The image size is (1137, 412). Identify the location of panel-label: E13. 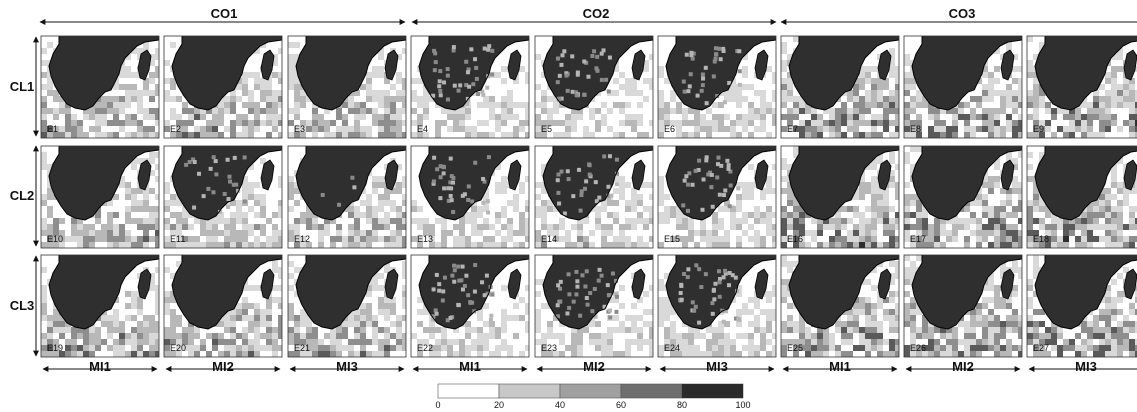
(425, 239).